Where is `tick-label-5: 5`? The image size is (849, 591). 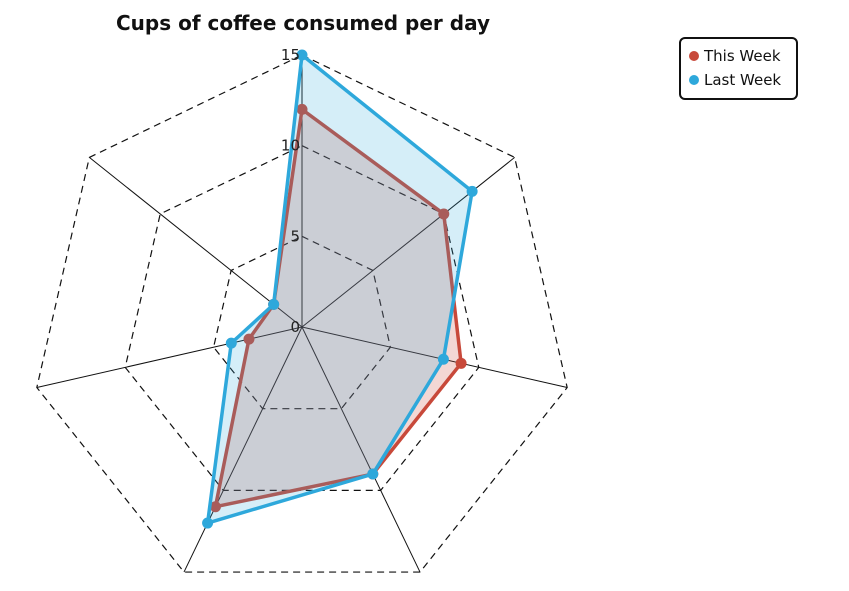
tick-label-5: 5 is located at coordinates (295, 236).